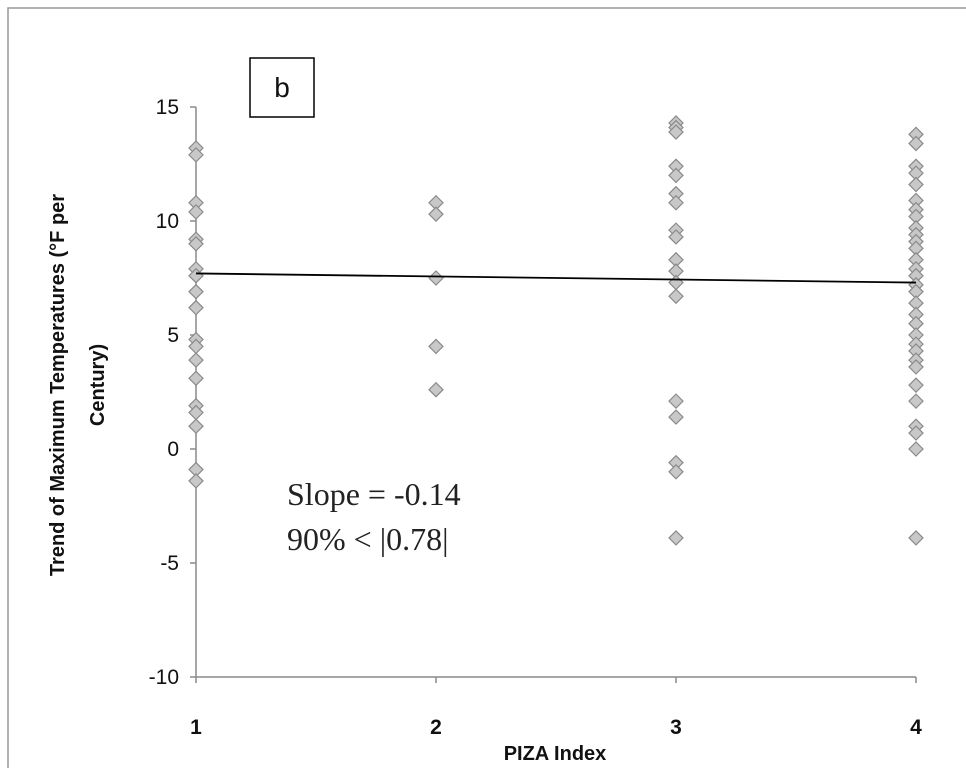  Describe the element at coordinates (436, 727) in the screenshot. I see `x-tick-label: 2` at that location.